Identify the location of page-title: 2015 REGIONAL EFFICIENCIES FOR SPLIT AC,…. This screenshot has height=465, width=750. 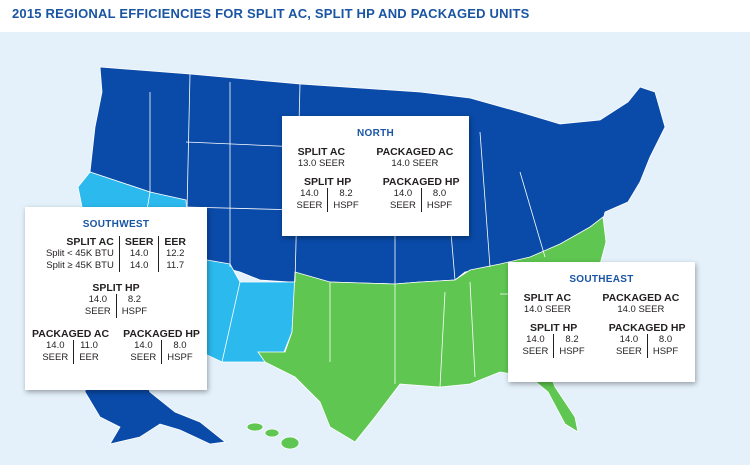
(271, 13).